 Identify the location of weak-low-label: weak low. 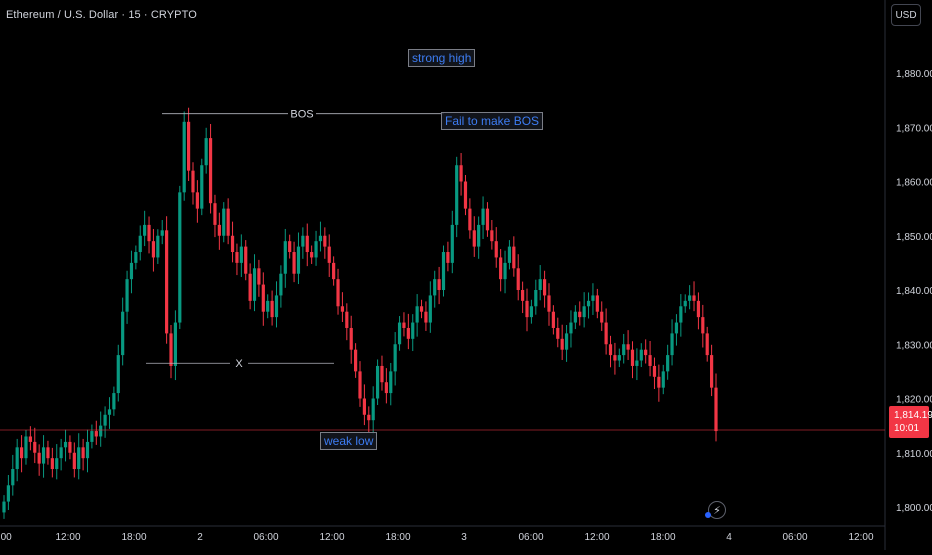
(349, 441).